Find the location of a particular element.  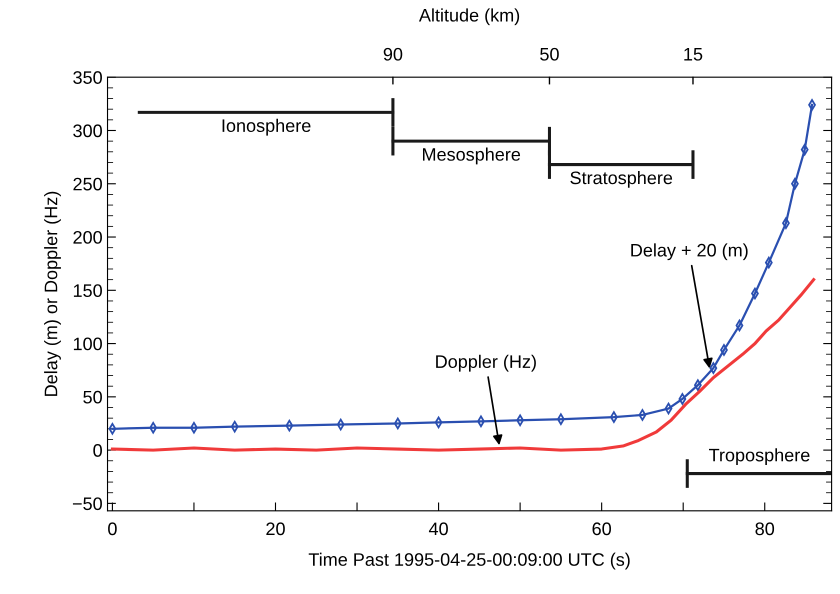

y-tick-label: 300 is located at coordinates (87, 131).